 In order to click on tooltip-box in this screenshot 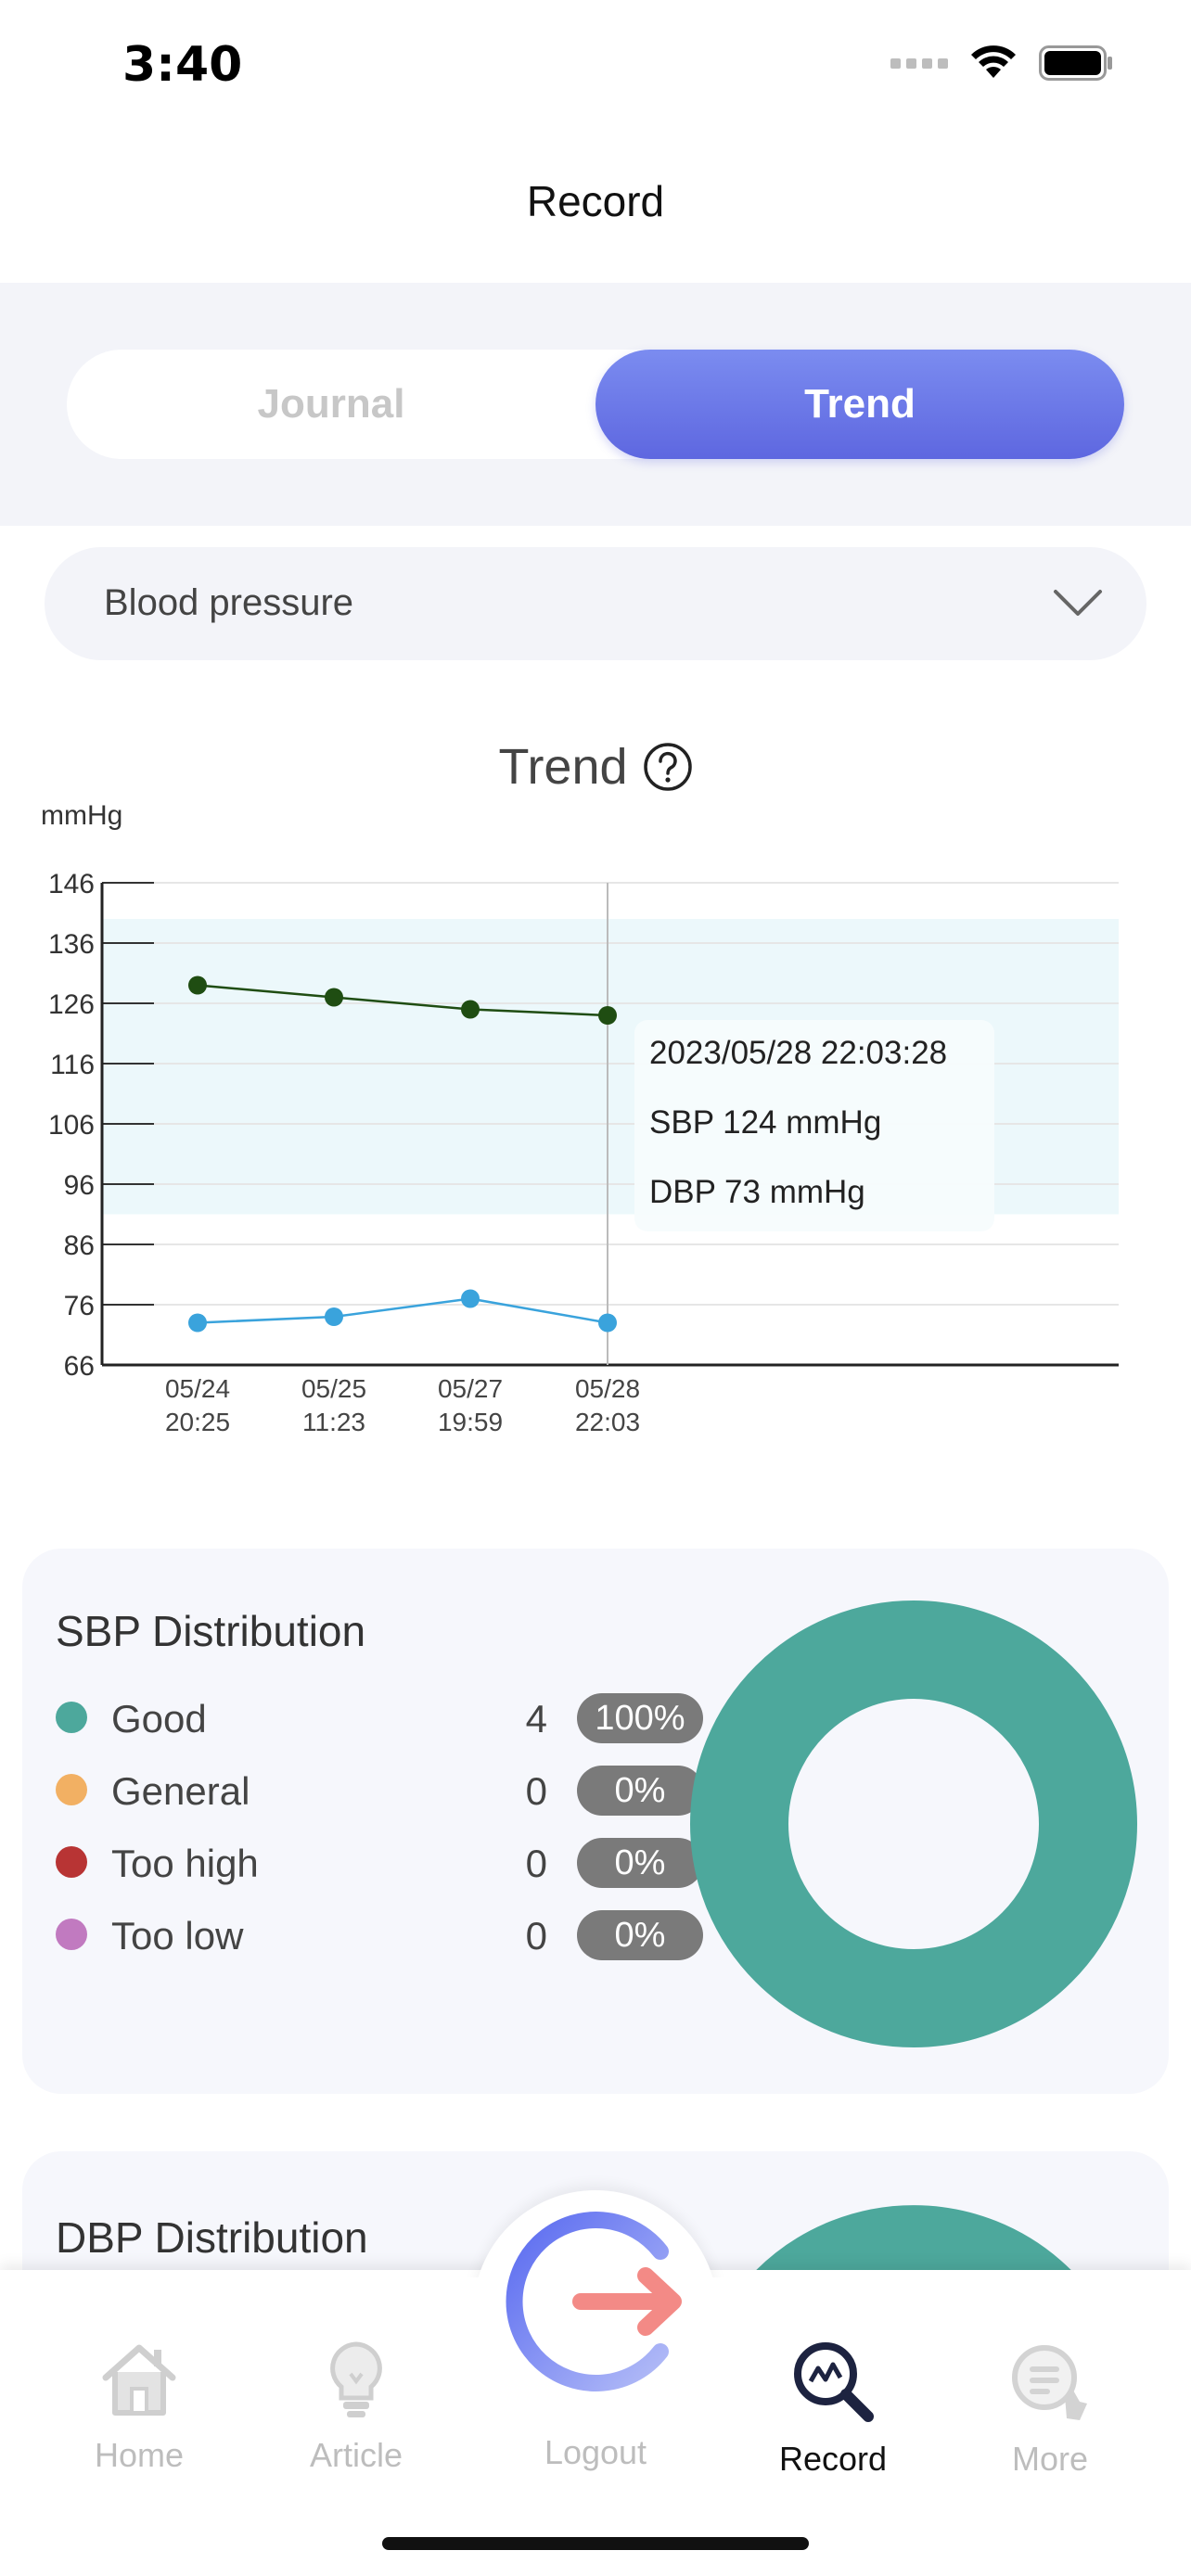, I will do `click(814, 1125)`.